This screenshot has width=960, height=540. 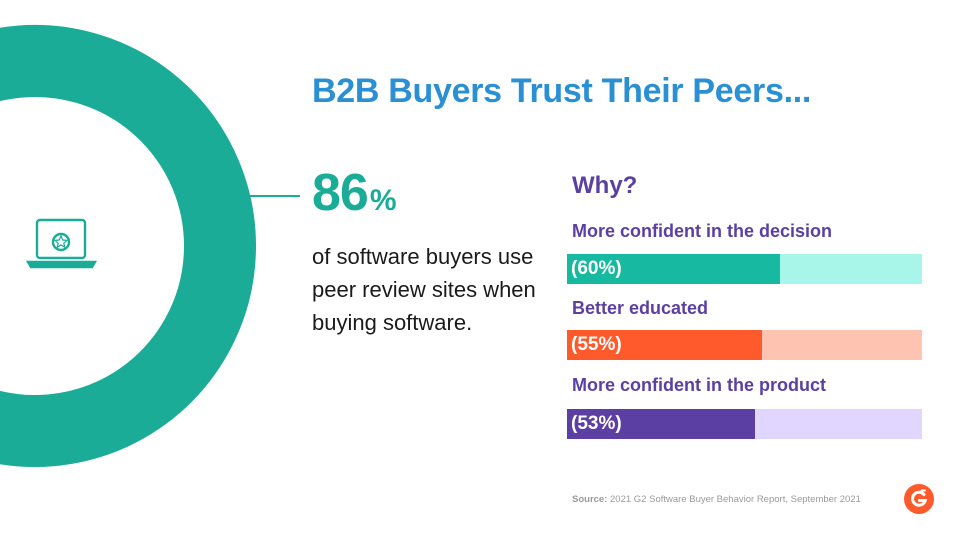 I want to click on stat-unit: %, so click(x=383, y=200).